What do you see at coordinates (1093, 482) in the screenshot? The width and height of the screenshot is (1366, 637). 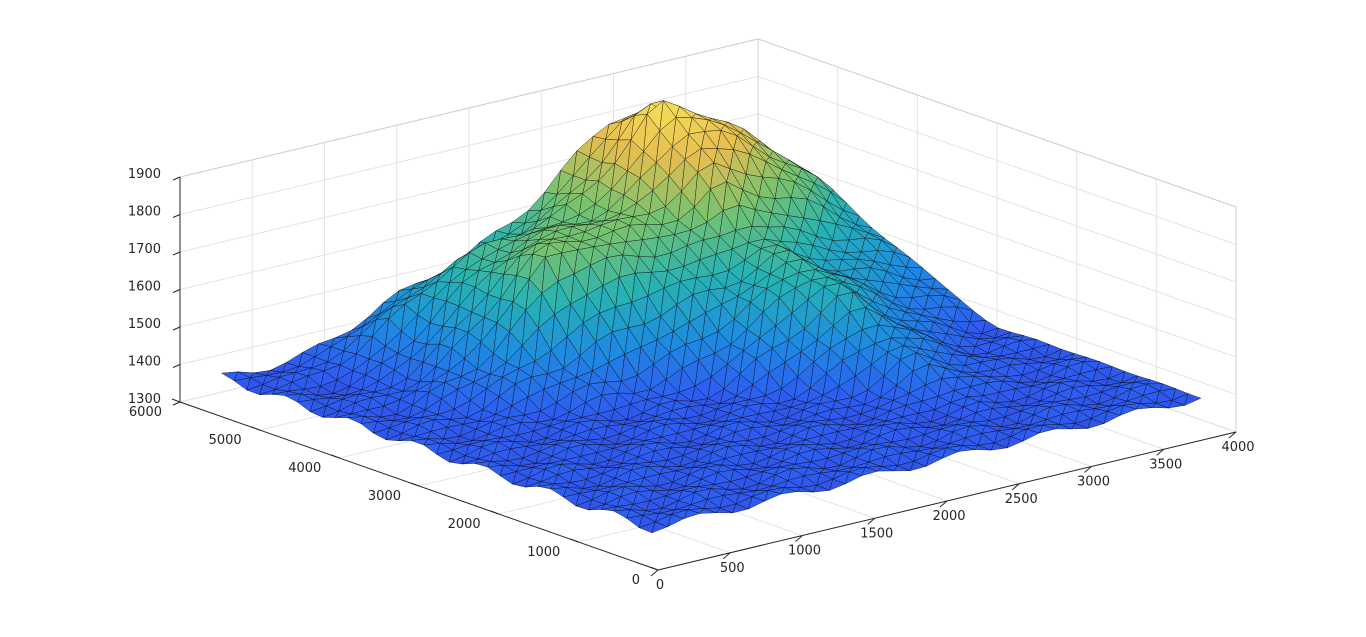 I see `x-tick-label: 3000` at bounding box center [1093, 482].